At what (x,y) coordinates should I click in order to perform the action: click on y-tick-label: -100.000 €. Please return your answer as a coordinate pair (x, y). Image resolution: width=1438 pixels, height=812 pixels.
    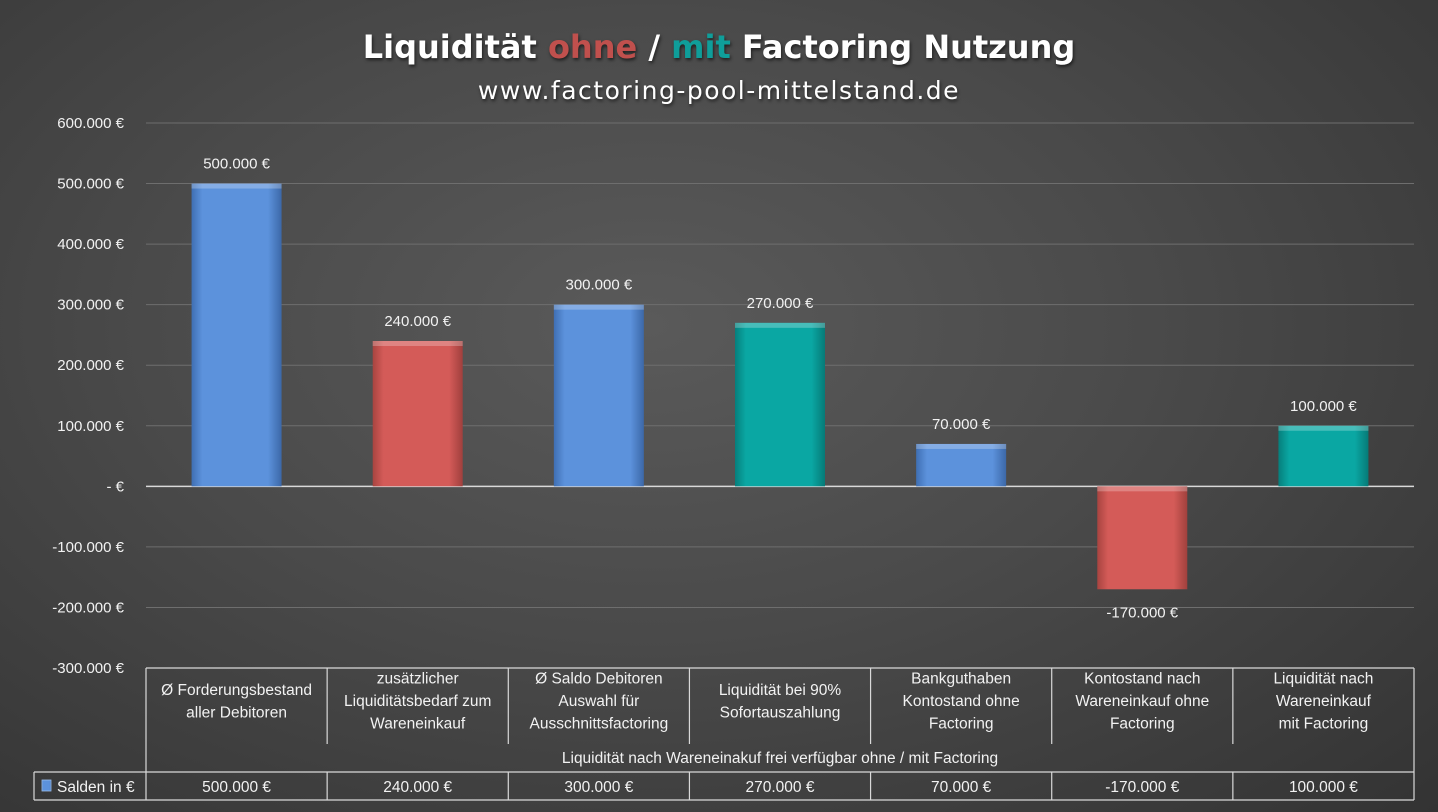
    Looking at the image, I should click on (88, 547).